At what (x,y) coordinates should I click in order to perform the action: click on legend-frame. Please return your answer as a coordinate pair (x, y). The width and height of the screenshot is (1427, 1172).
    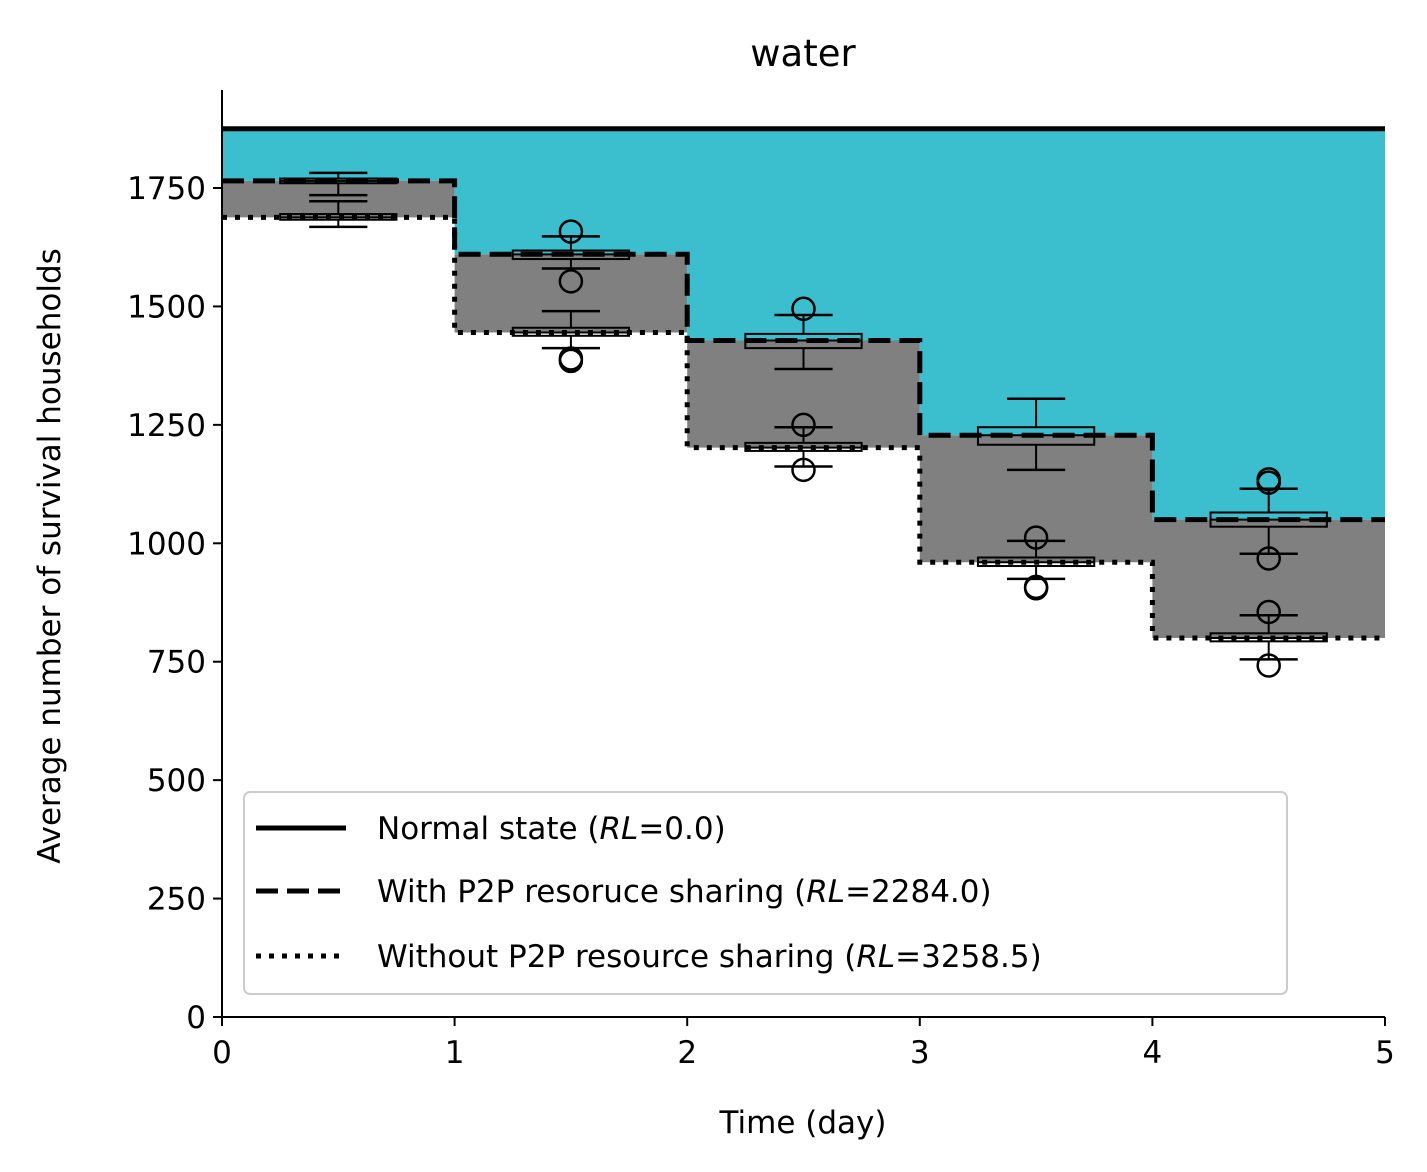
    Looking at the image, I should click on (765, 893).